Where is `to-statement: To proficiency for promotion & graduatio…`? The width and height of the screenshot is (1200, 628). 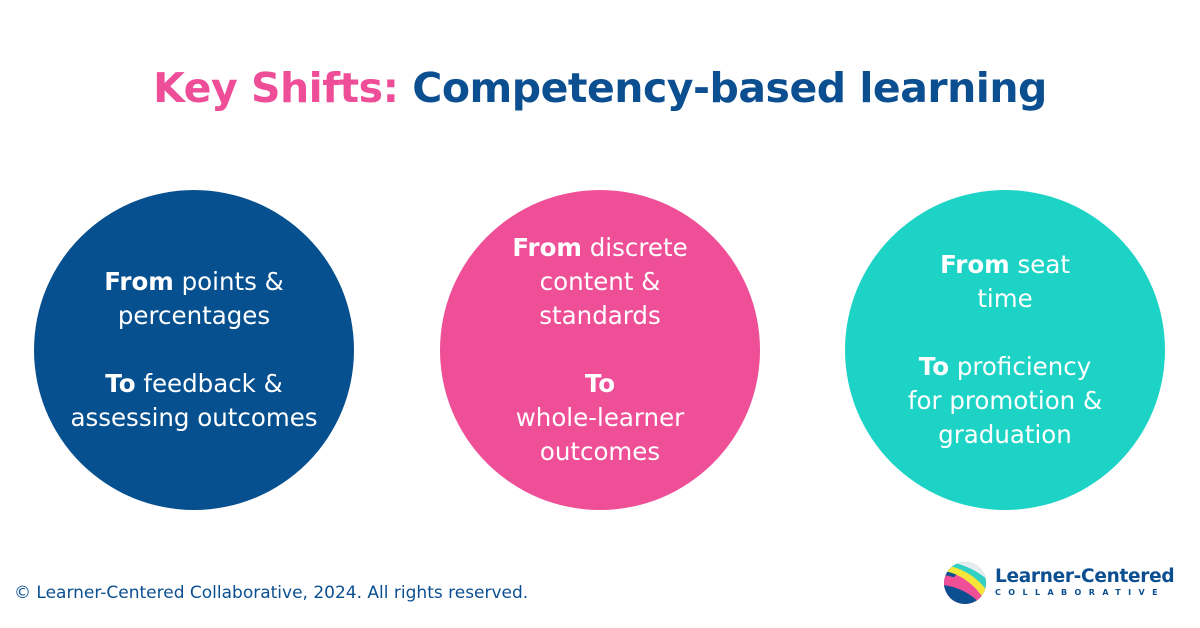 to-statement: To proficiency for promotion & graduatio… is located at coordinates (1005, 400).